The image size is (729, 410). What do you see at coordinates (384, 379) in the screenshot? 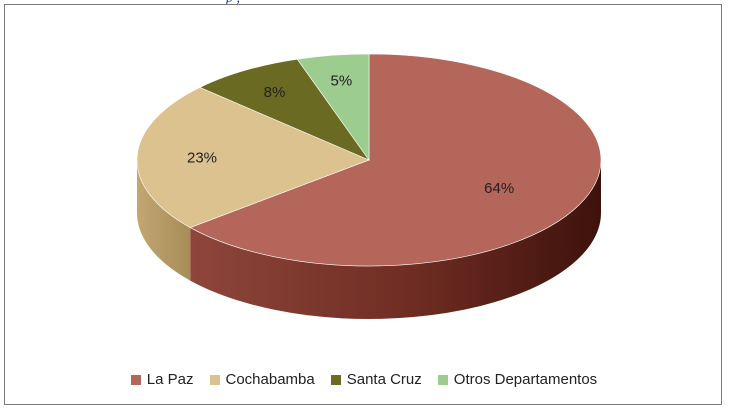
I see `legend-label-santa-cruz: Santa Cruz` at bounding box center [384, 379].